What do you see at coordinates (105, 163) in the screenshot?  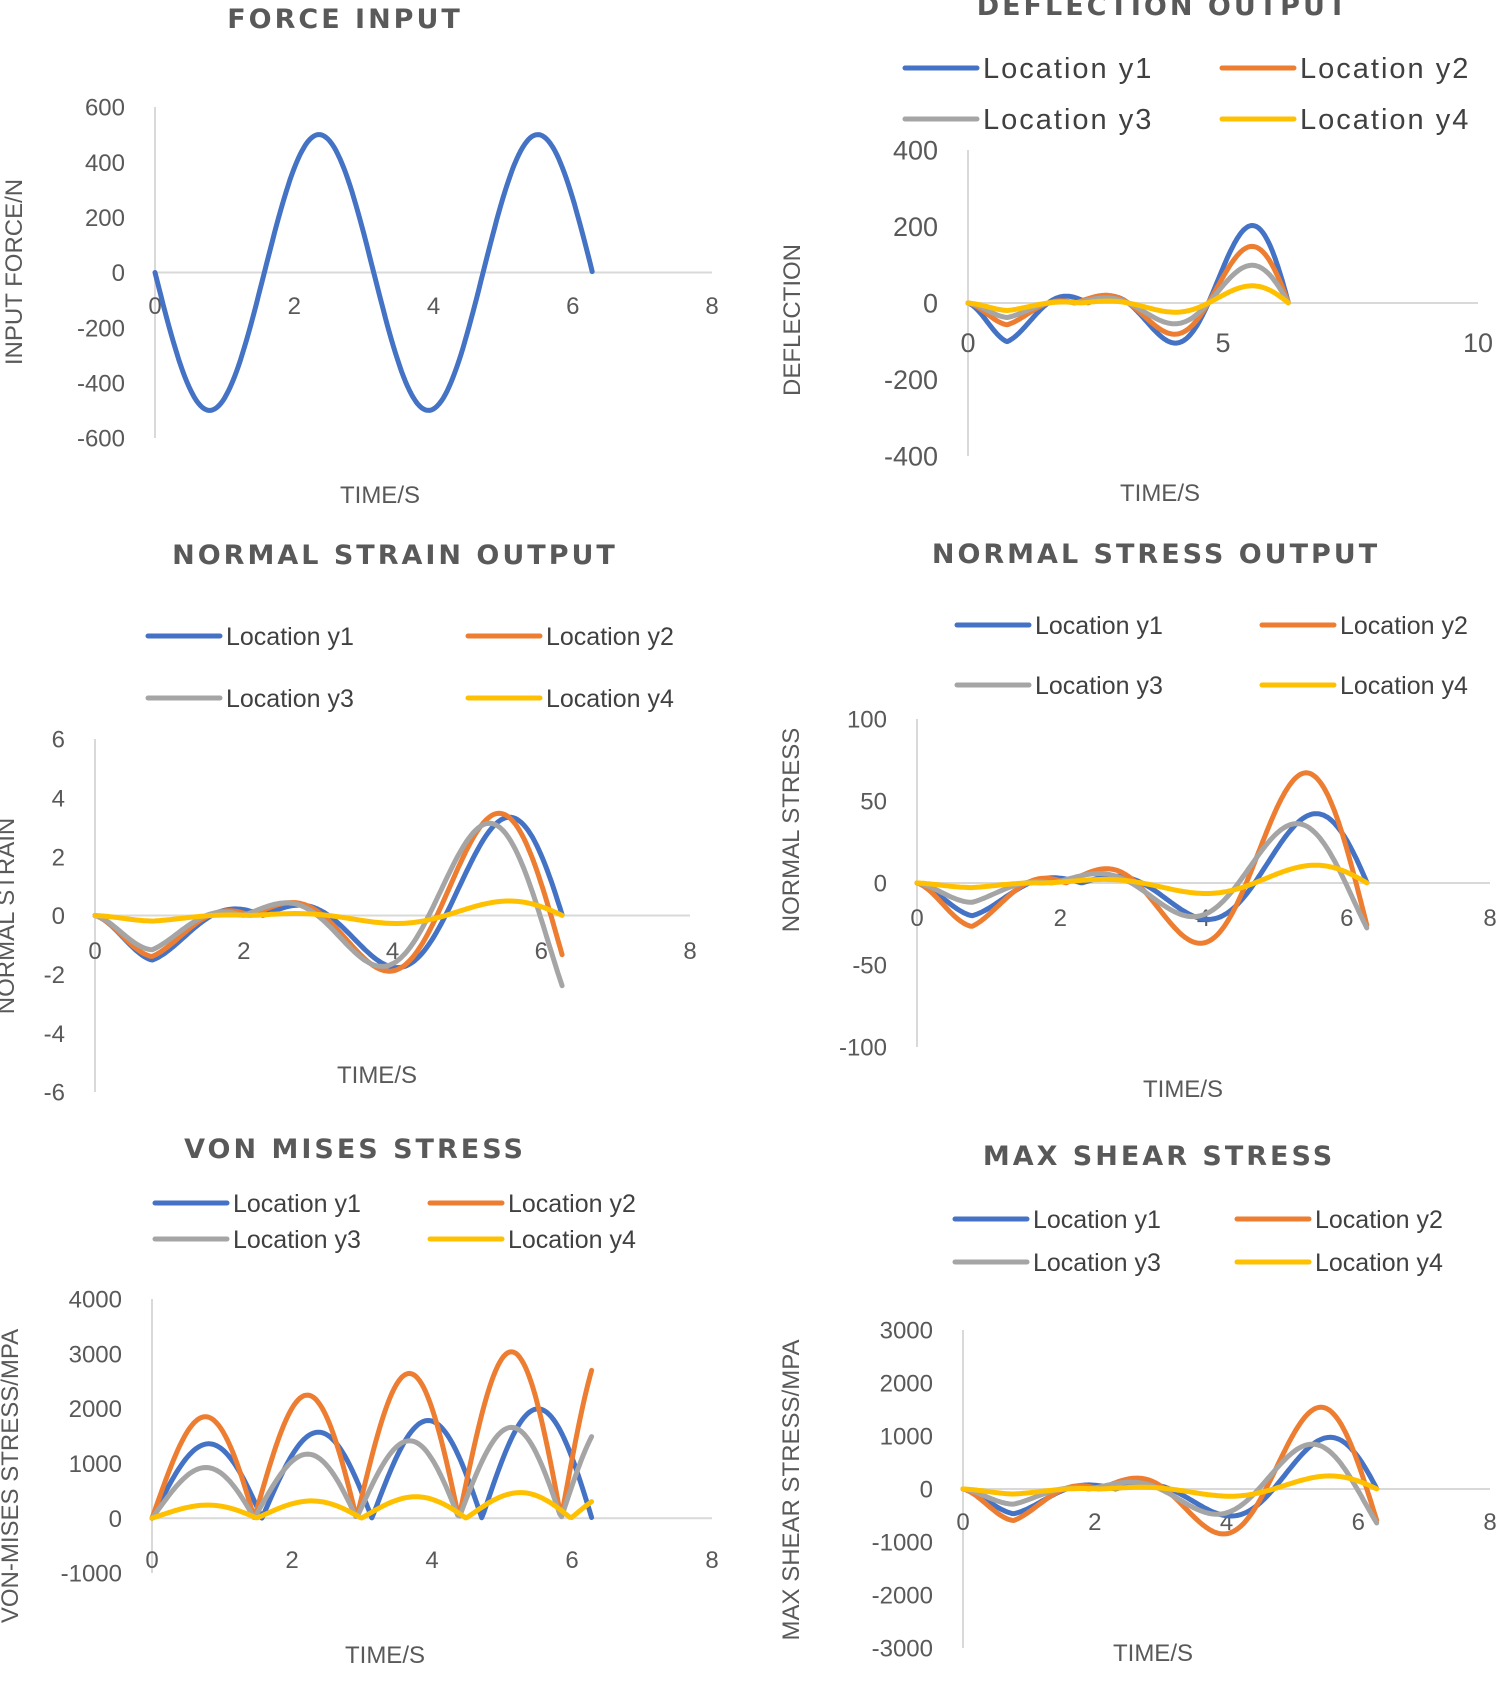 I see `y-tick-label: 400` at bounding box center [105, 163].